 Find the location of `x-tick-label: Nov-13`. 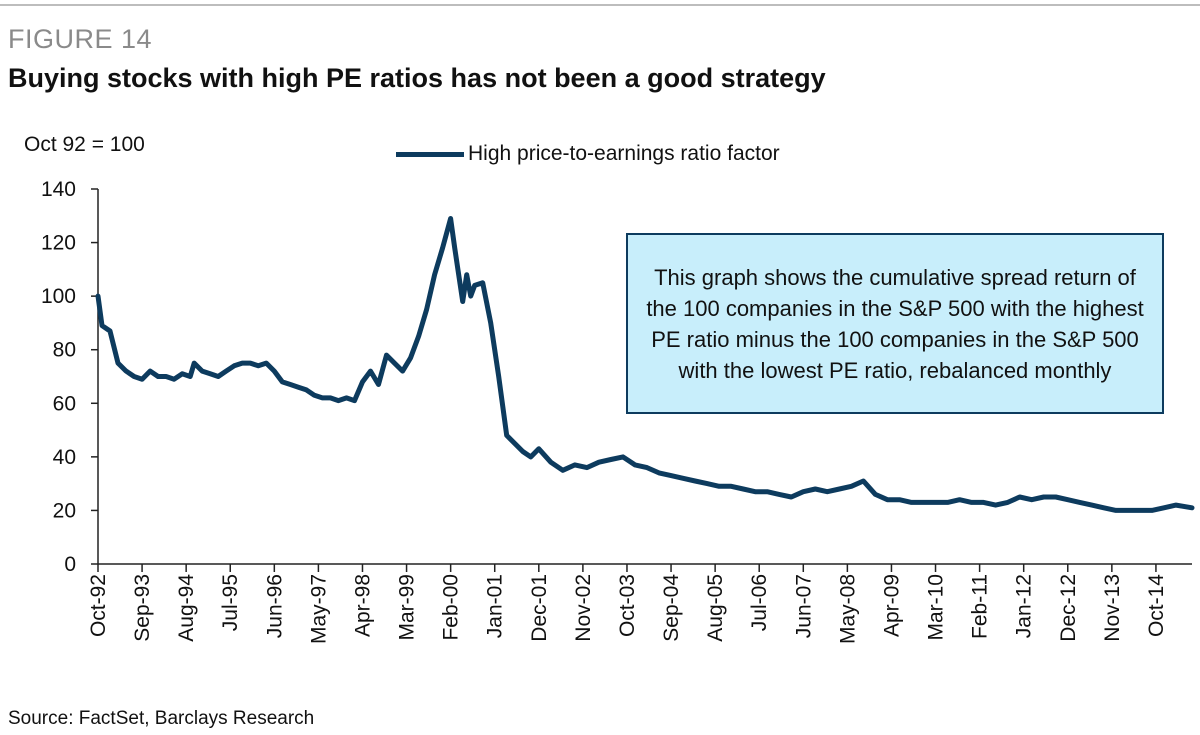

x-tick-label: Nov-13 is located at coordinates (1112, 608).